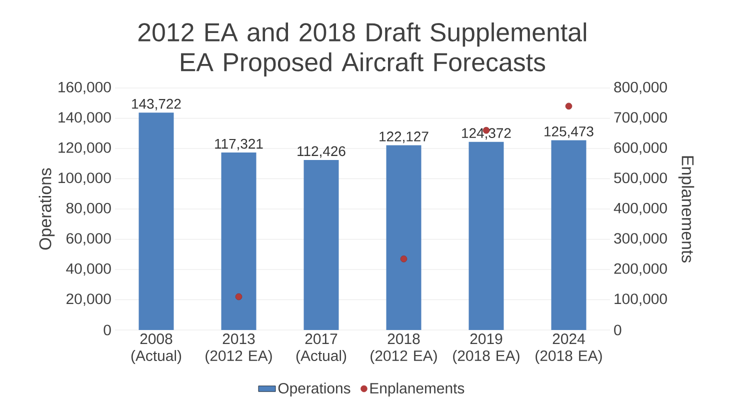  I want to click on legend-label: Enplanements, so click(417, 389).